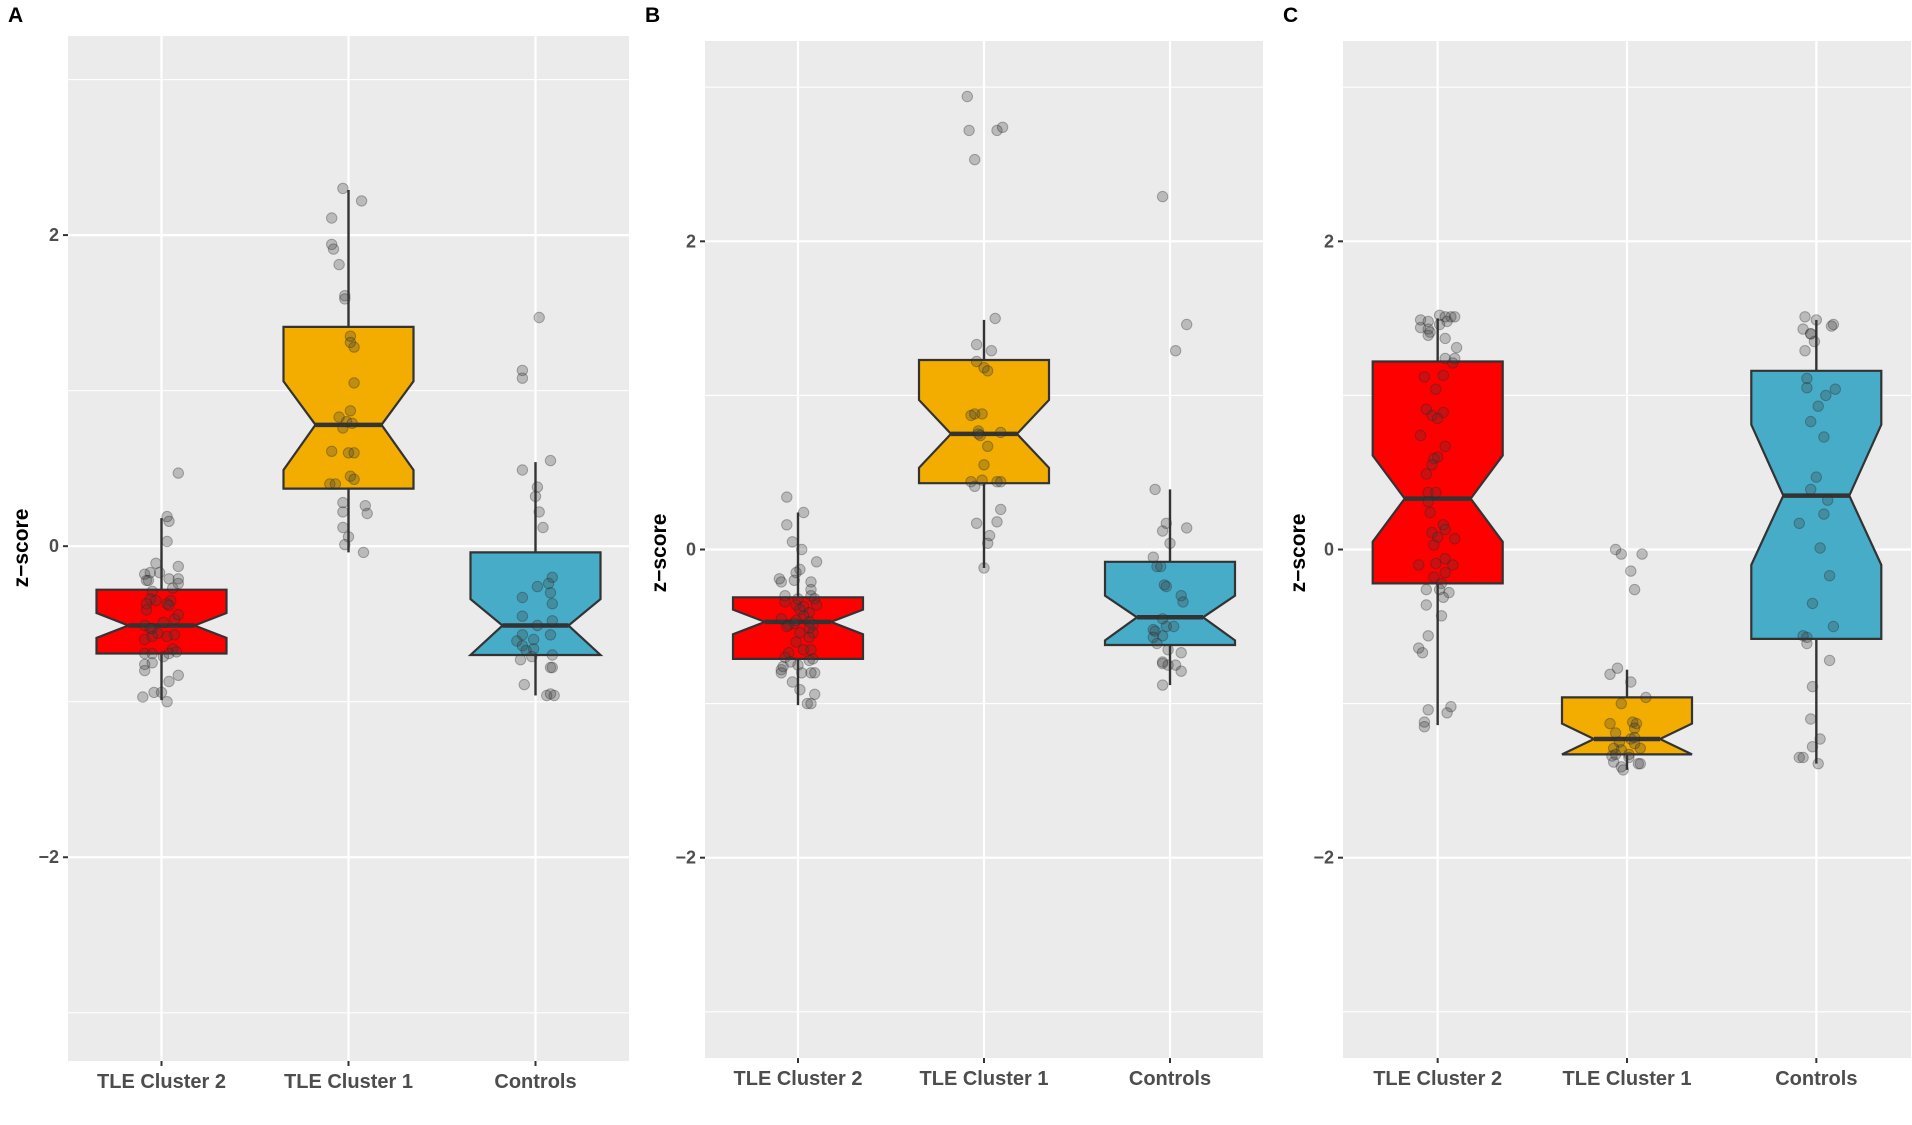 Image resolution: width=1912 pixels, height=1125 pixels. I want to click on y-axis-title-a: z−score, so click(21, 548).